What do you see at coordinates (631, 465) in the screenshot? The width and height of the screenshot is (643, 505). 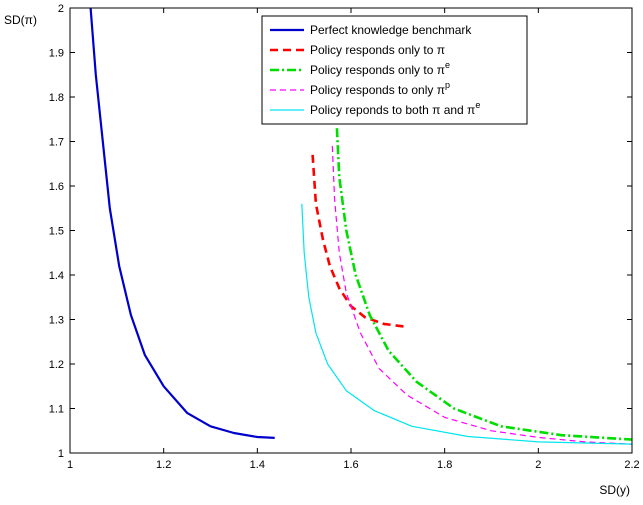 I see `x-tick-label: 2.2` at bounding box center [631, 465].